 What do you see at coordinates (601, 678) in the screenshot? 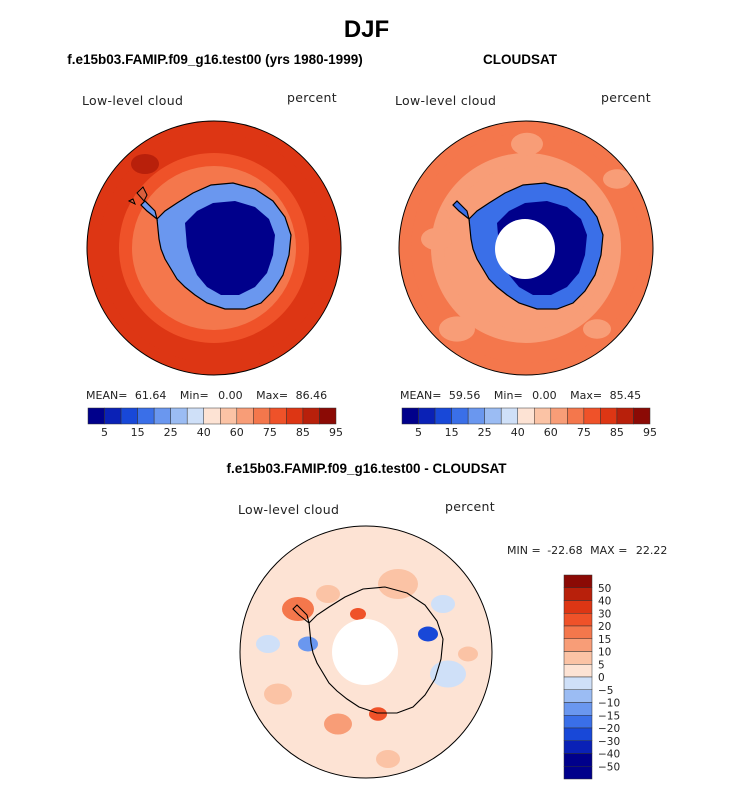
I see `diff-colorbar-tick: 0` at bounding box center [601, 678].